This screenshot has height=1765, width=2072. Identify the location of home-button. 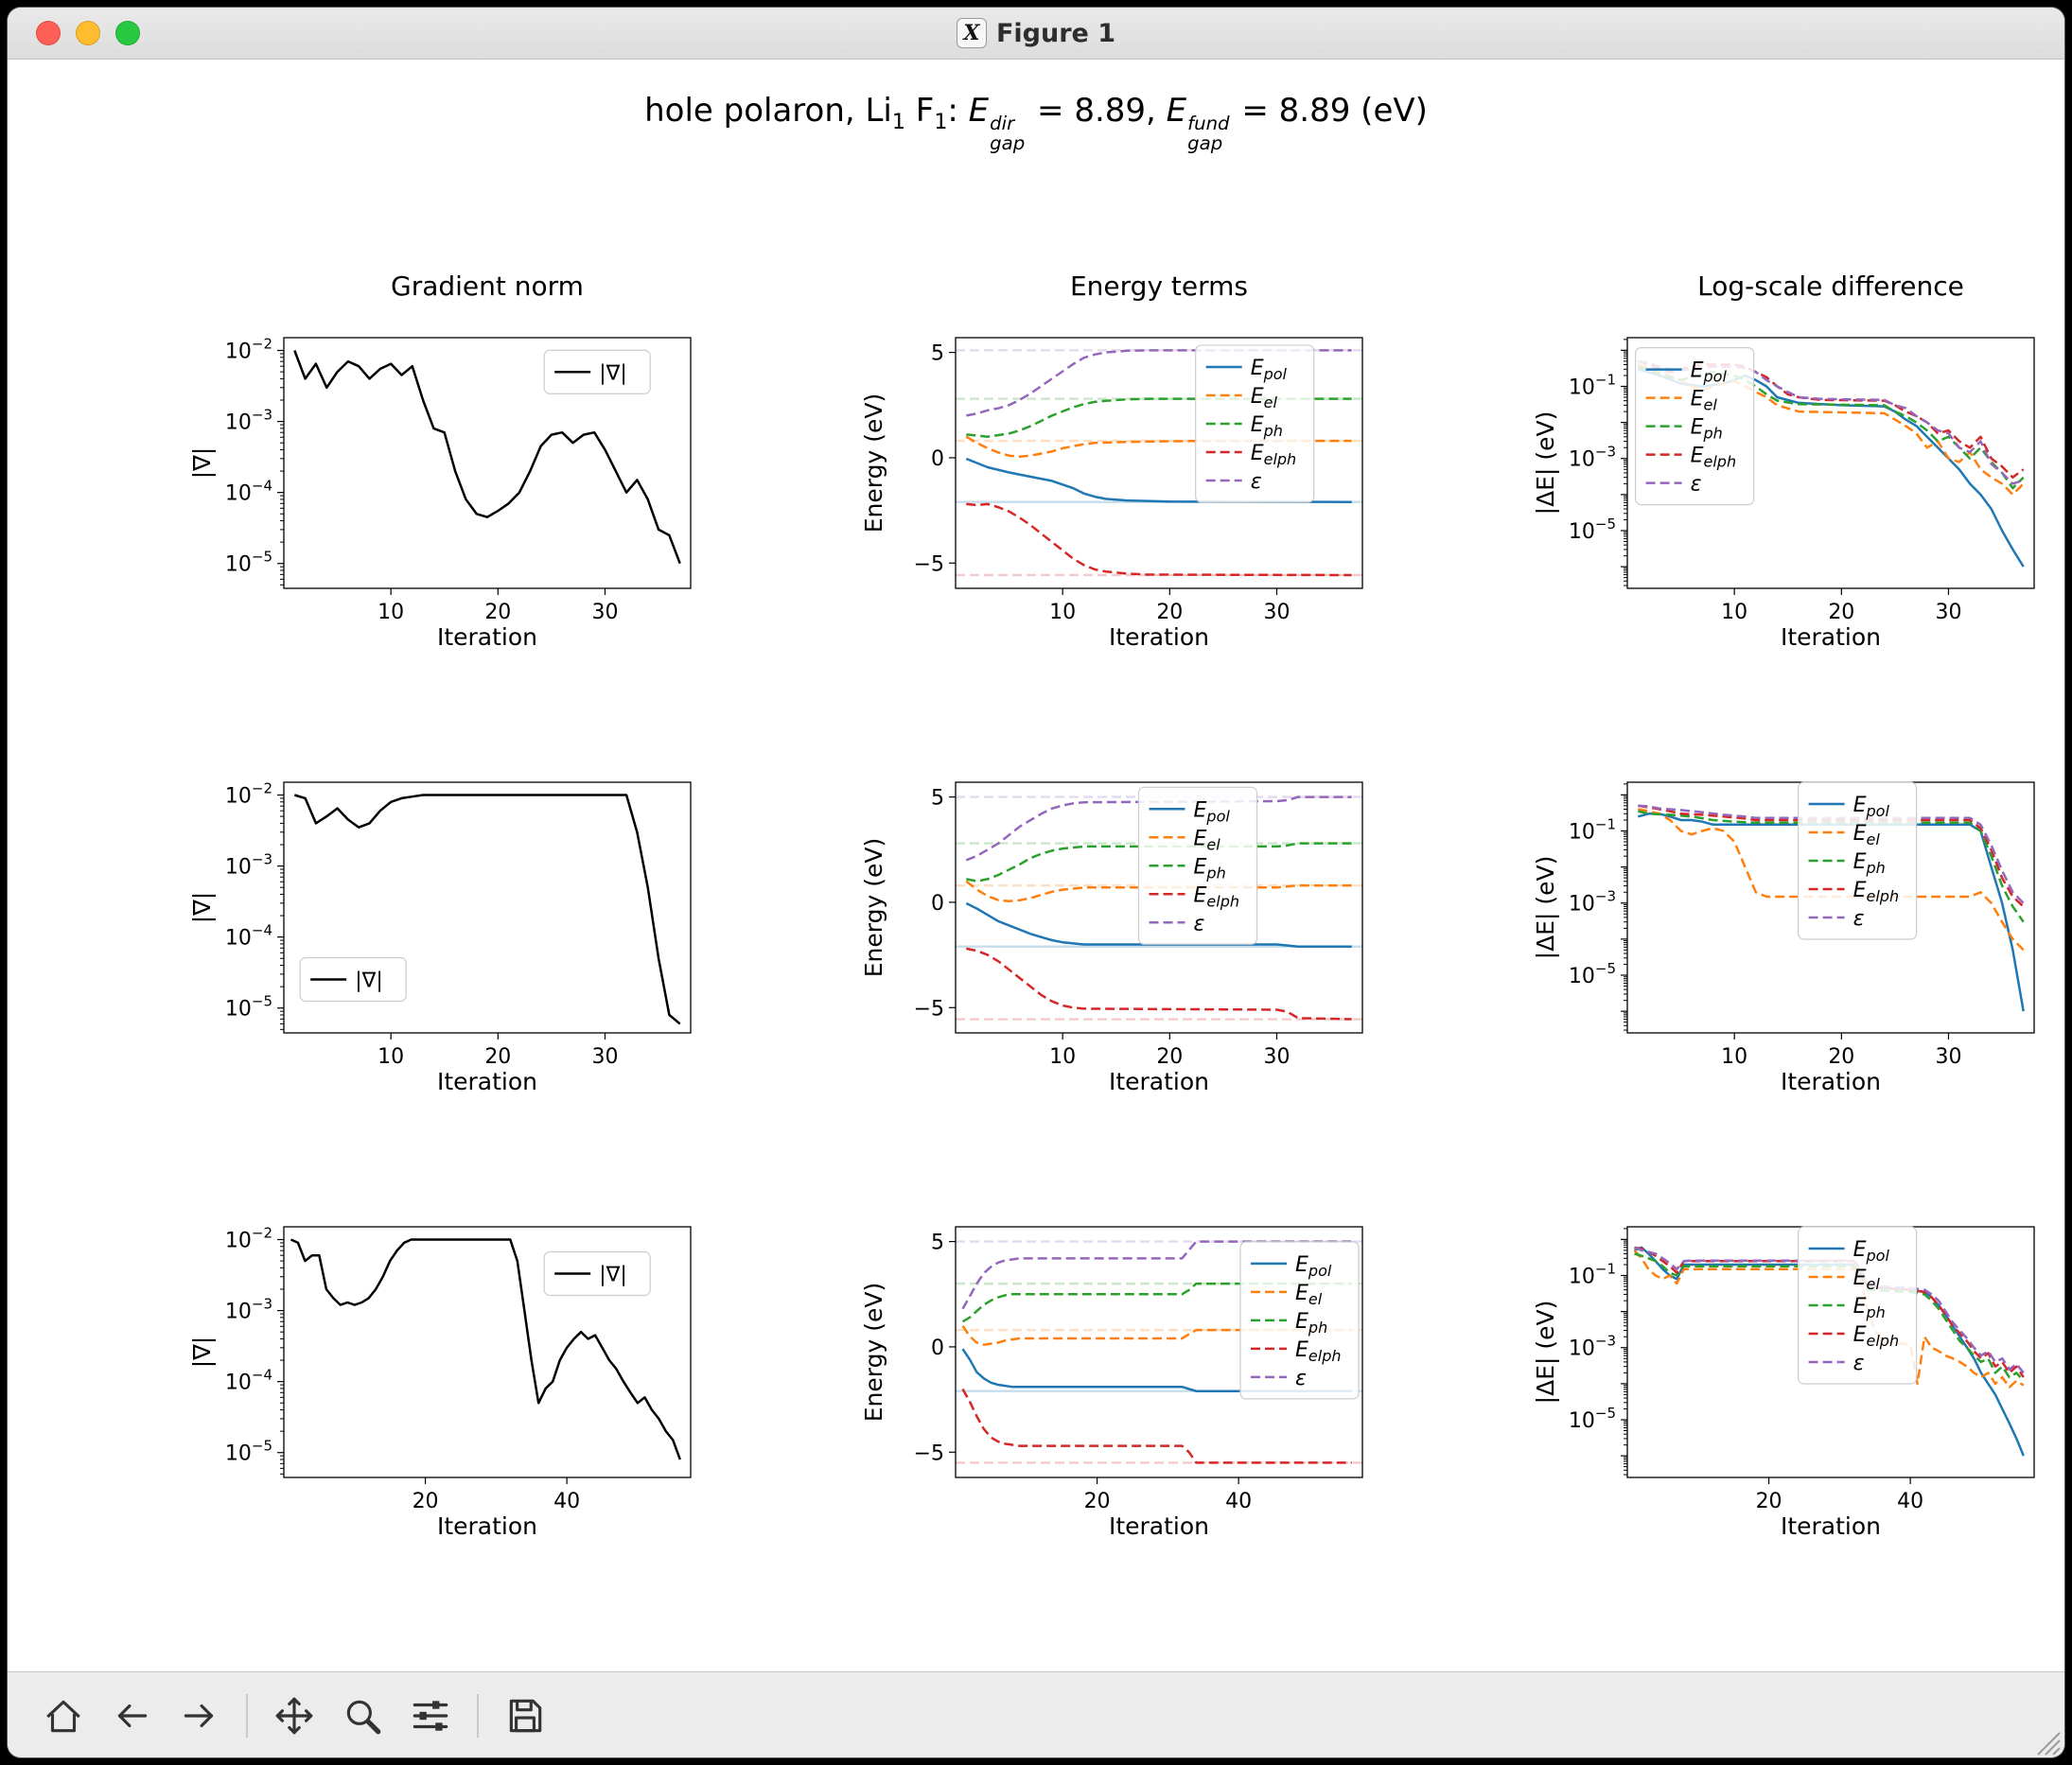
(63, 1716).